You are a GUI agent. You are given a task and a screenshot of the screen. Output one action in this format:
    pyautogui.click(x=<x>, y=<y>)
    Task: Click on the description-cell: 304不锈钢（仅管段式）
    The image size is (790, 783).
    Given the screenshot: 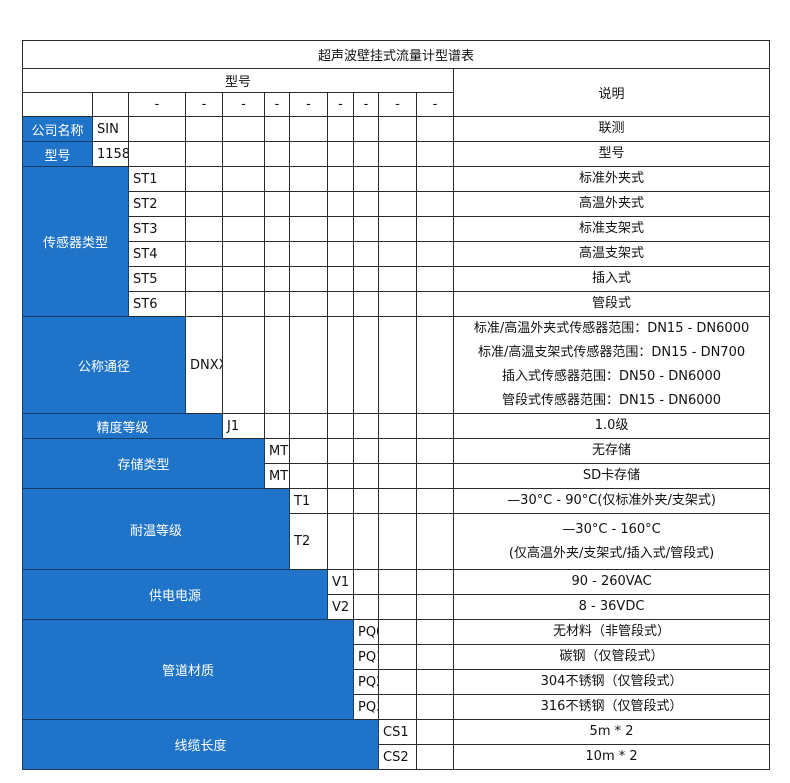 What is the action you would take?
    pyautogui.click(x=611, y=682)
    